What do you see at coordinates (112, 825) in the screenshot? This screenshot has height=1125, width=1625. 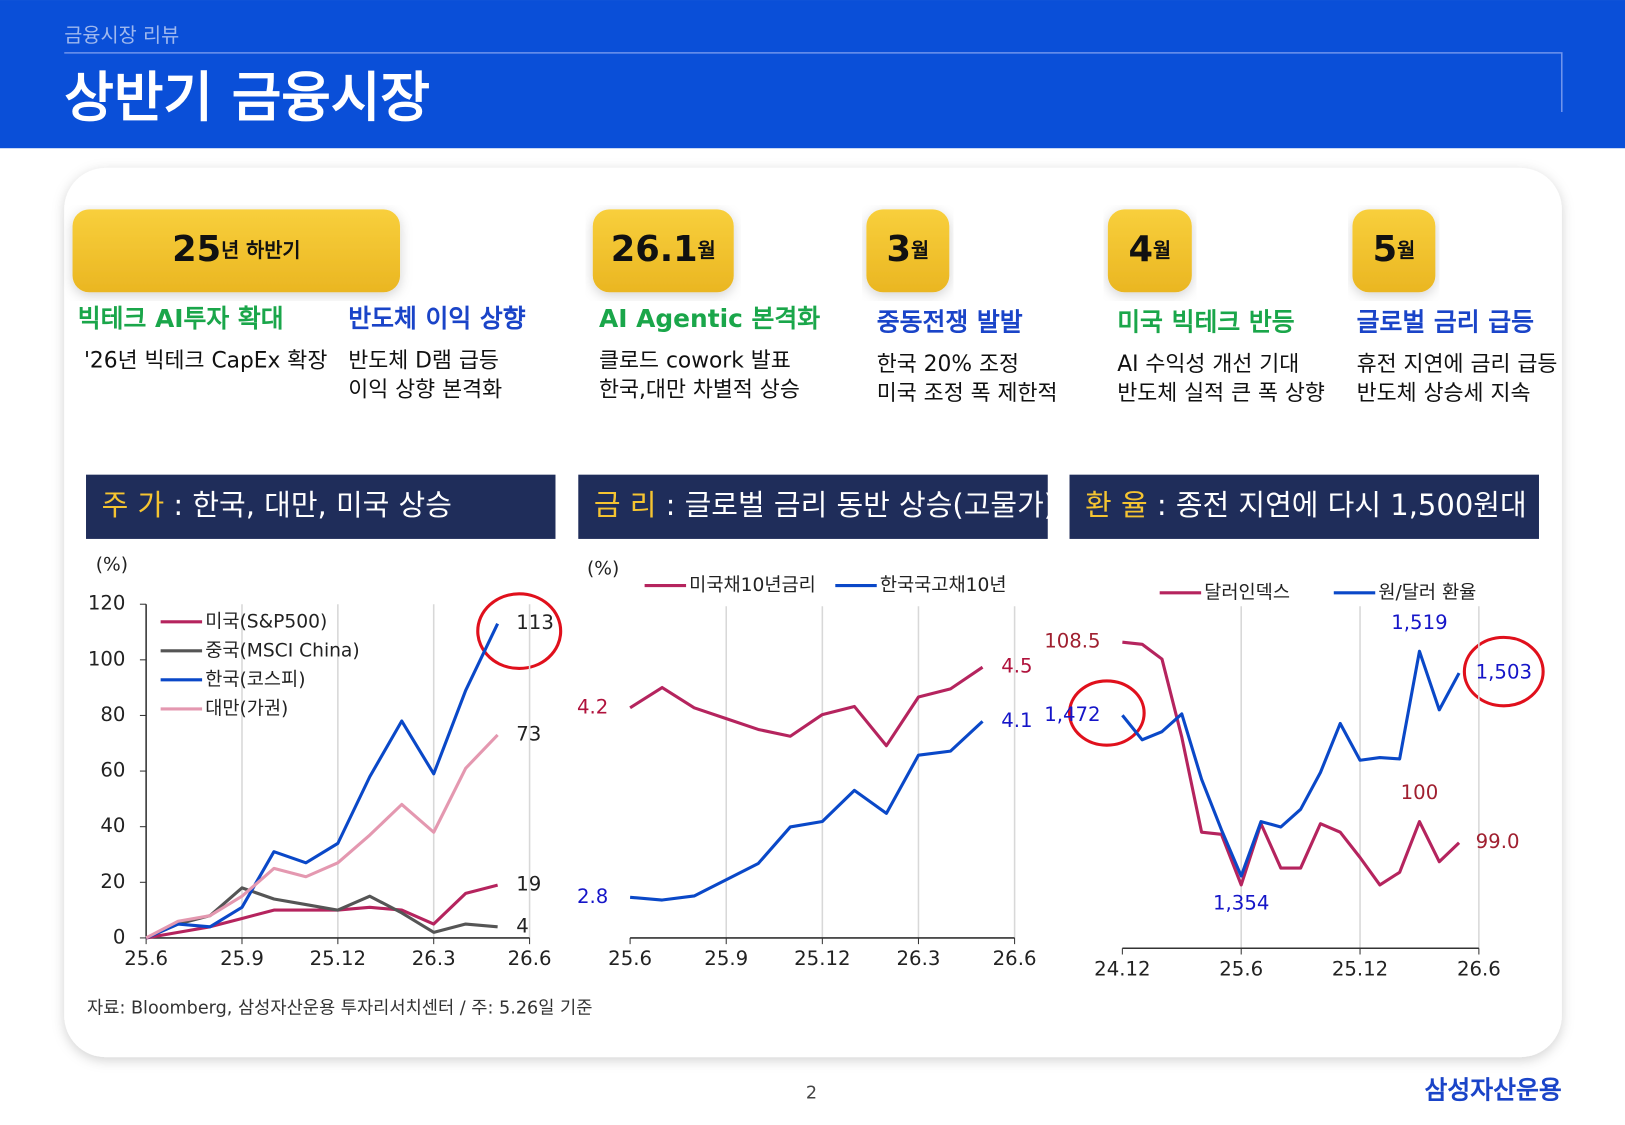 I see `y-tick-label: 40` at bounding box center [112, 825].